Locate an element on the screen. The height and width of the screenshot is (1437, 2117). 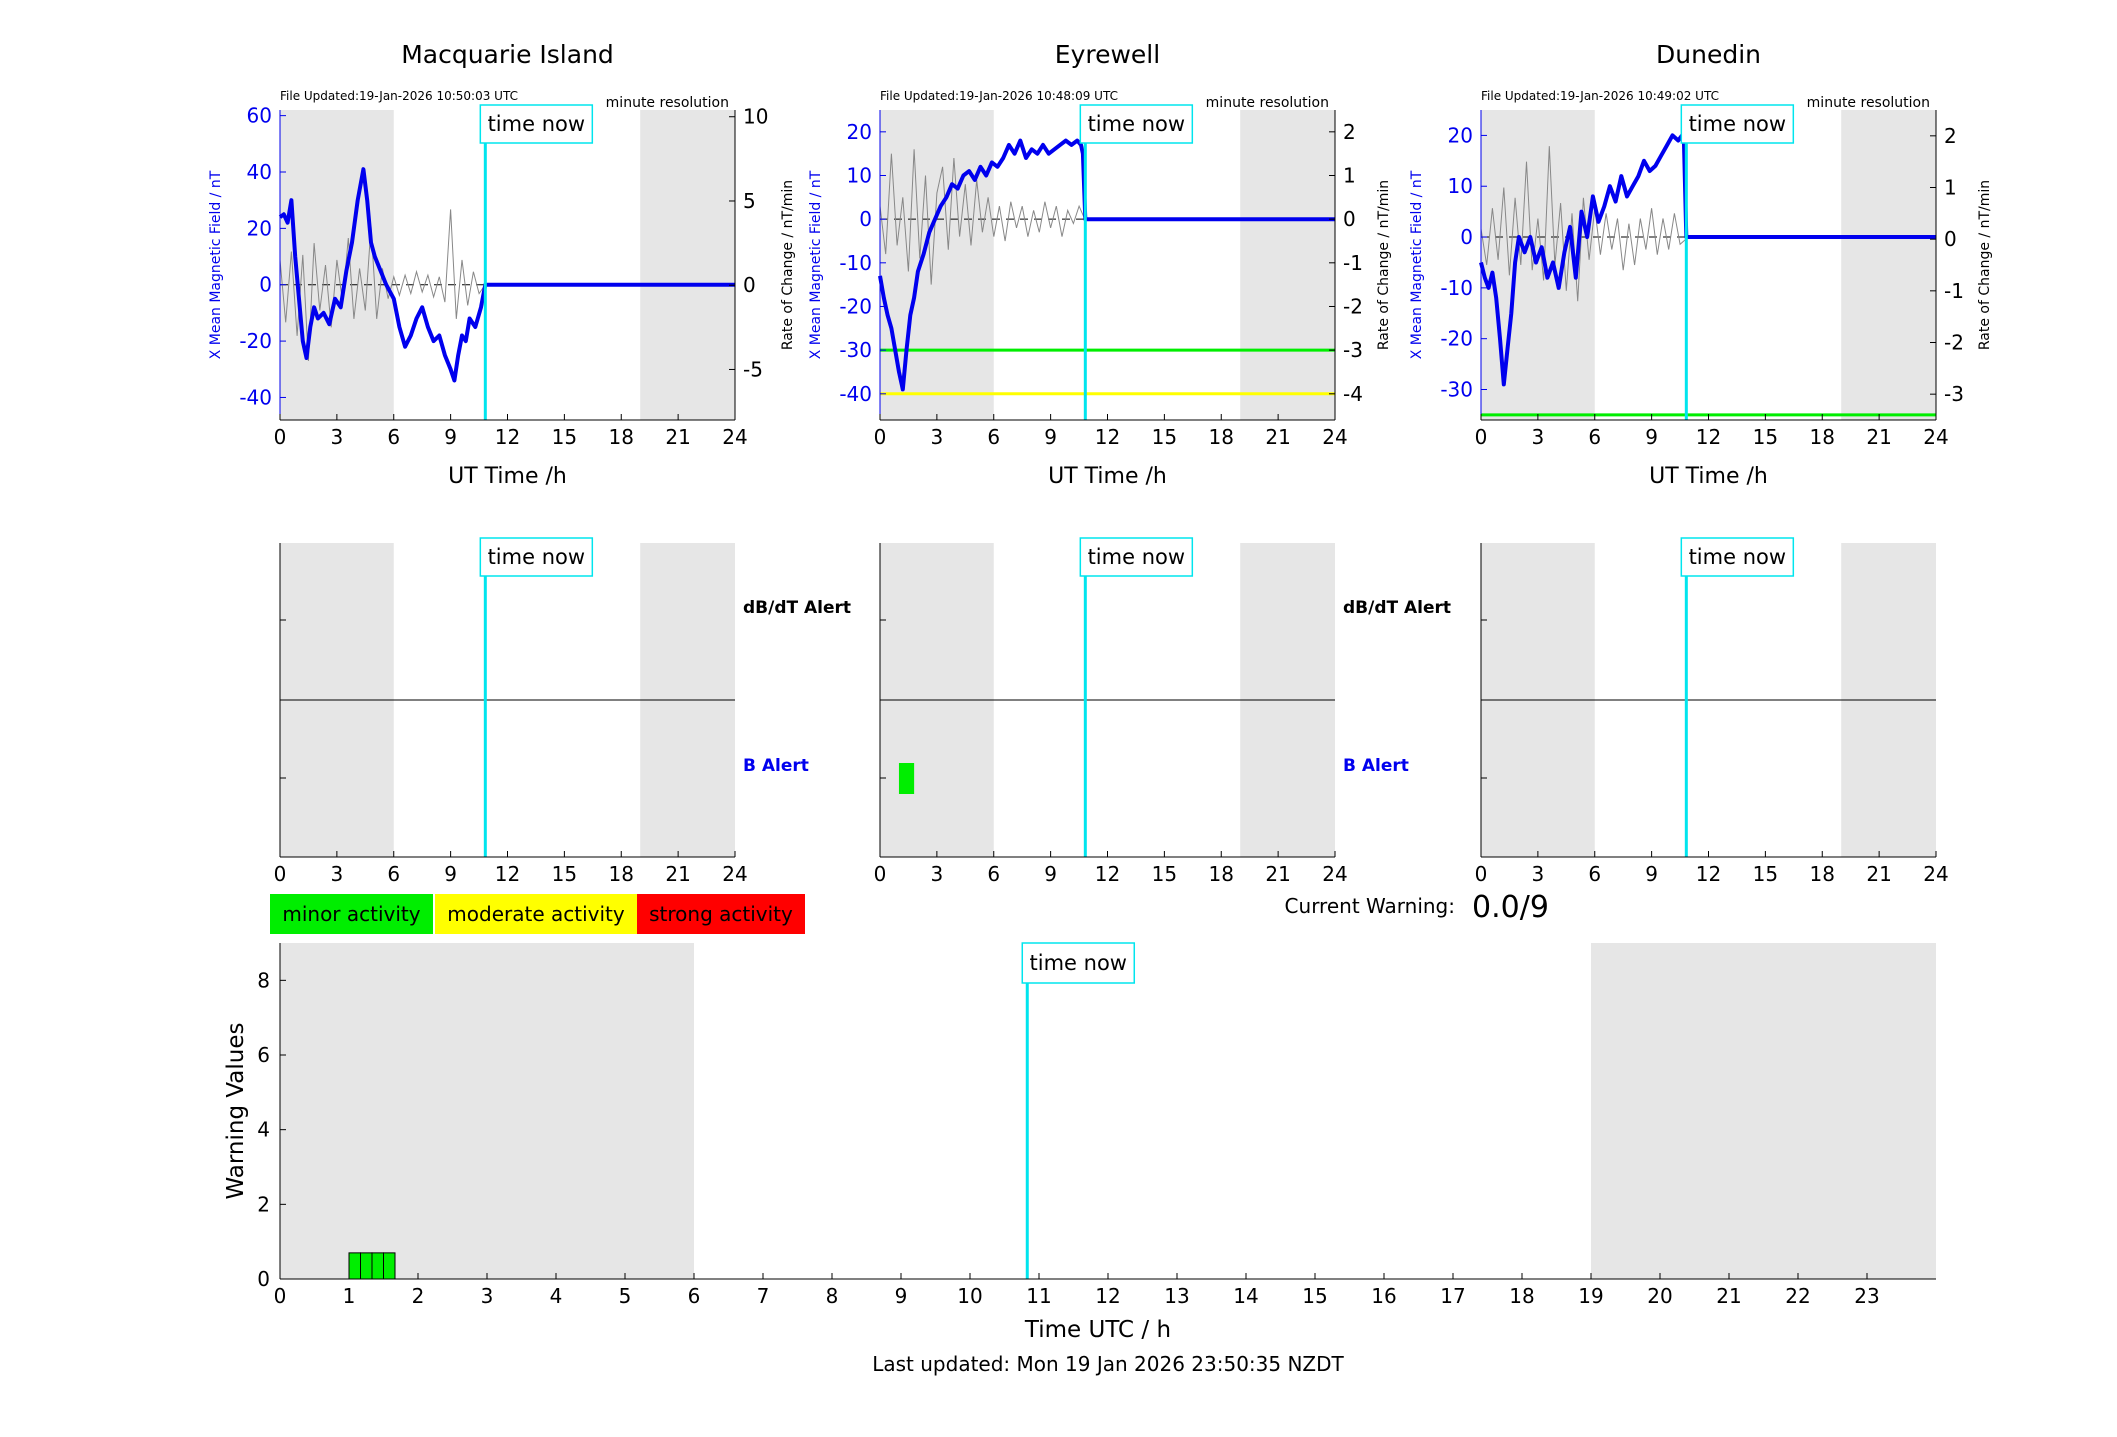
x-tick-label: 11 is located at coordinates (1038, 1296).